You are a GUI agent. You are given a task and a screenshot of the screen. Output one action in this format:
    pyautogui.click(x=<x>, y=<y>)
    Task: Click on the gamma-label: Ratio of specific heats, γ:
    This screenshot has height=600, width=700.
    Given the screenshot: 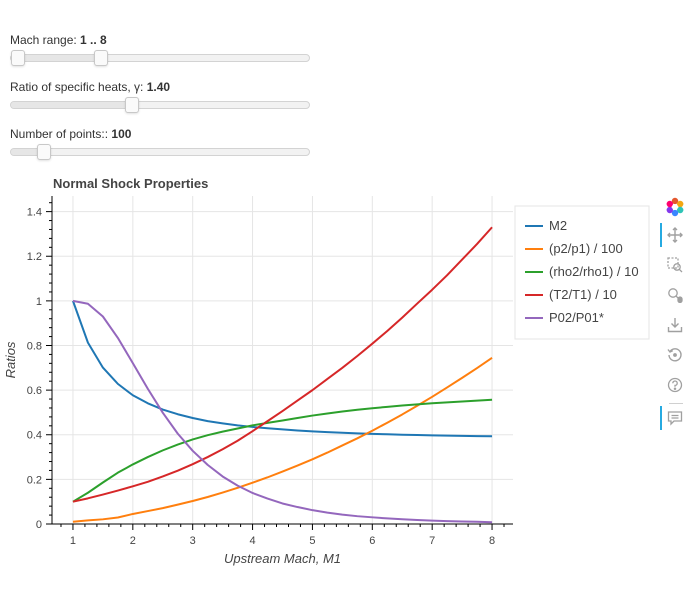 What is the action you would take?
    pyautogui.click(x=78, y=87)
    